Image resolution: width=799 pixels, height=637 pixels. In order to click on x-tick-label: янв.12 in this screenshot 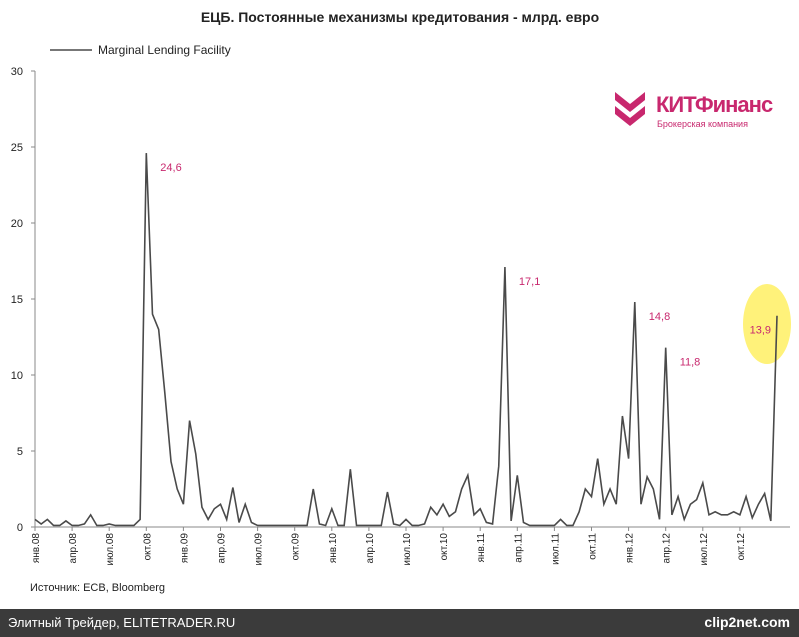, I will do `click(630, 548)`.